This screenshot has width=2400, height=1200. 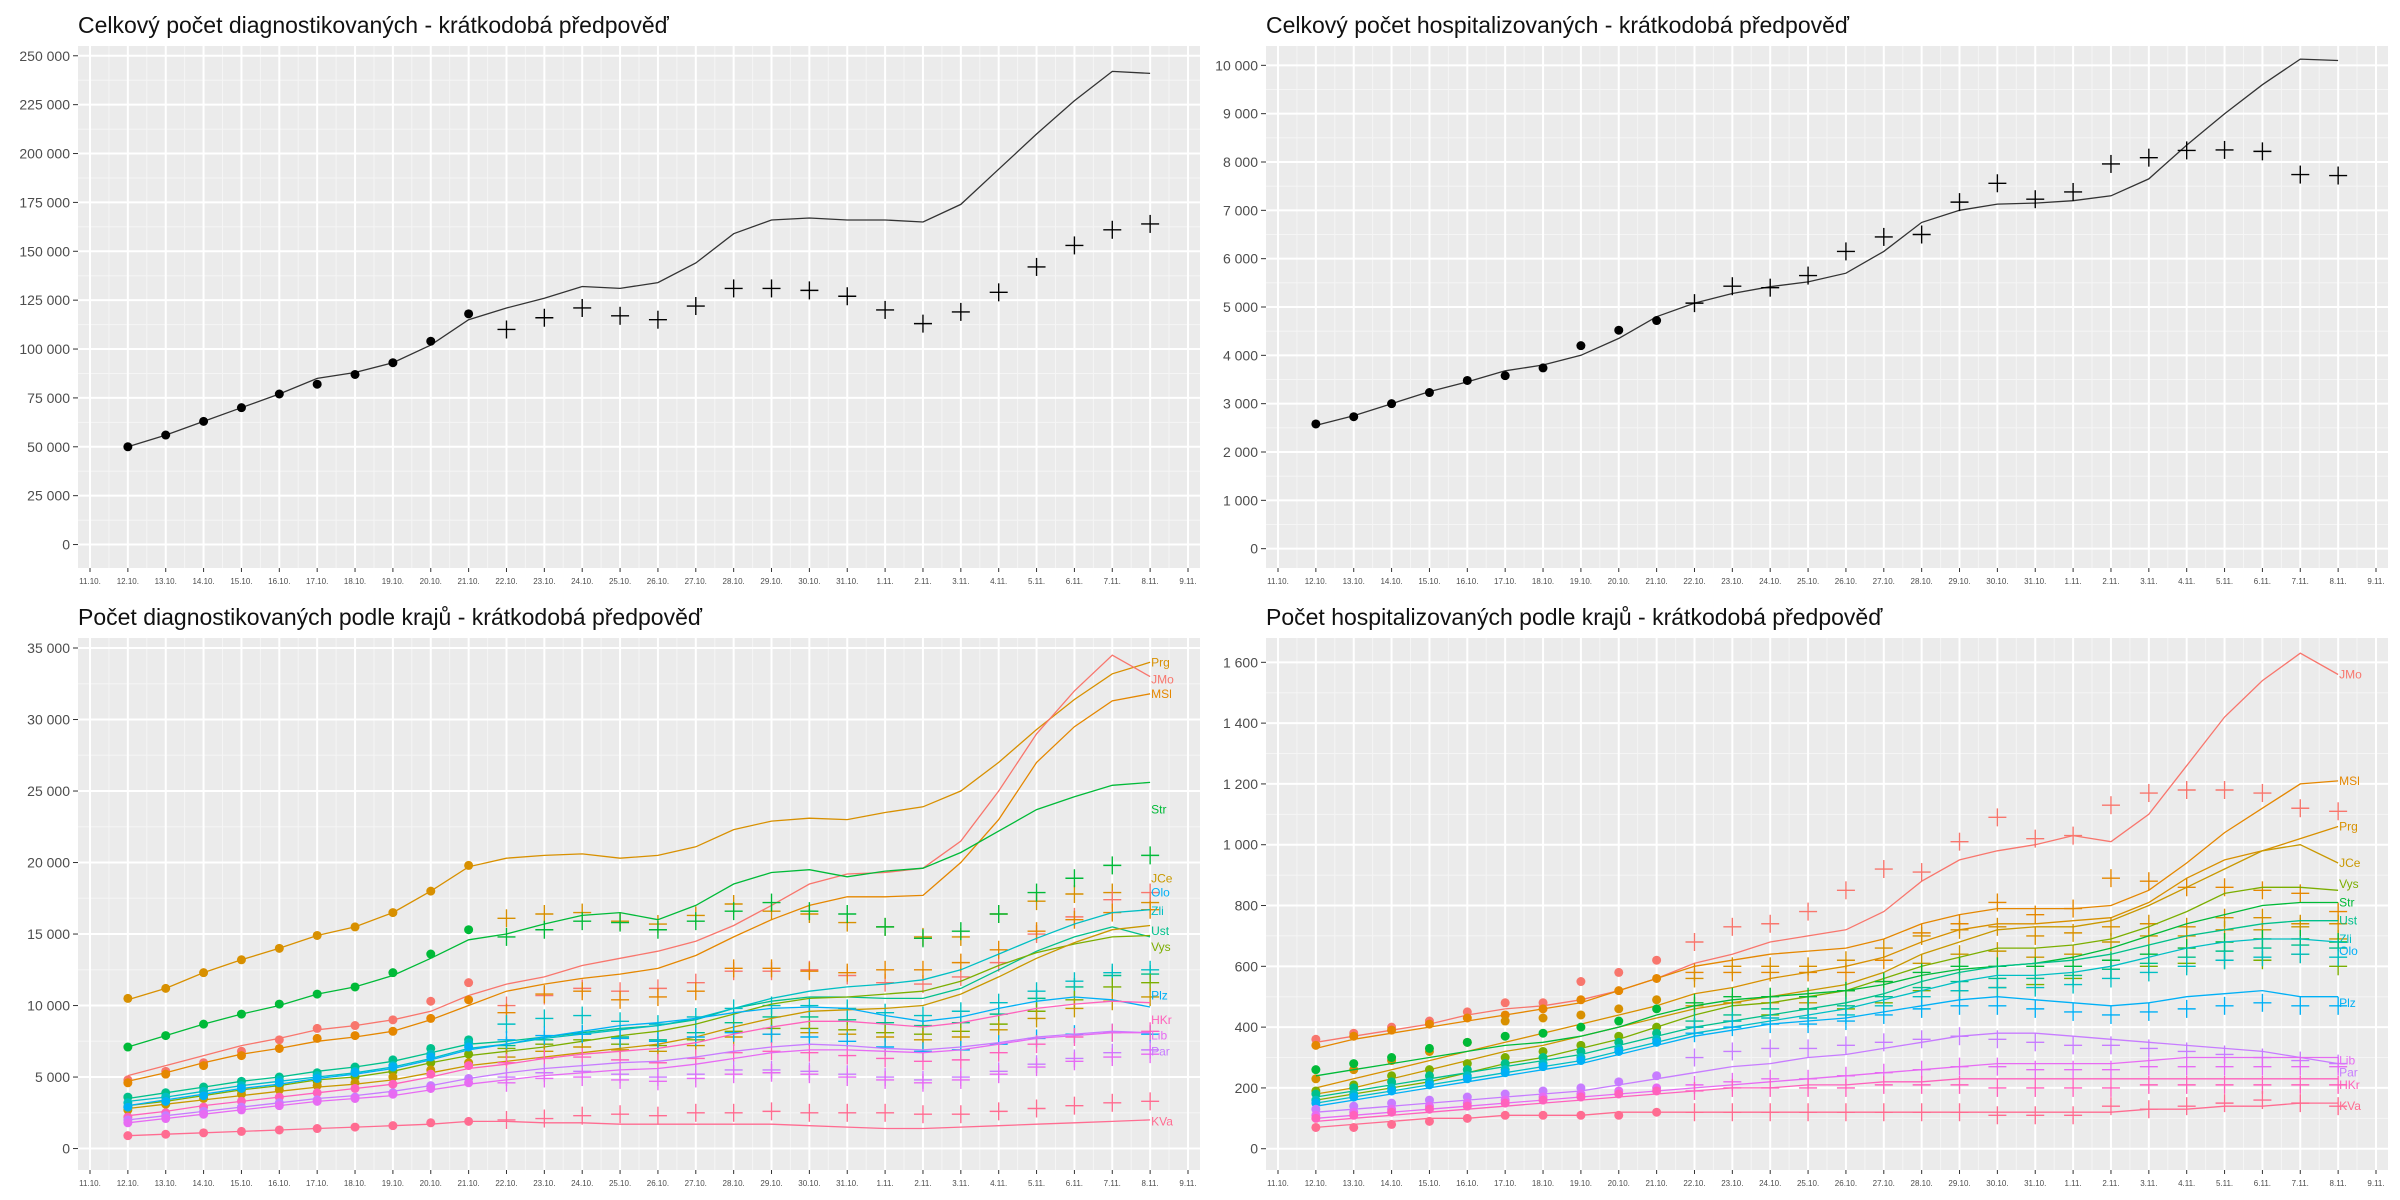 What do you see at coordinates (1240, 662) in the screenshot?
I see `y-tick-label: 1 600` at bounding box center [1240, 662].